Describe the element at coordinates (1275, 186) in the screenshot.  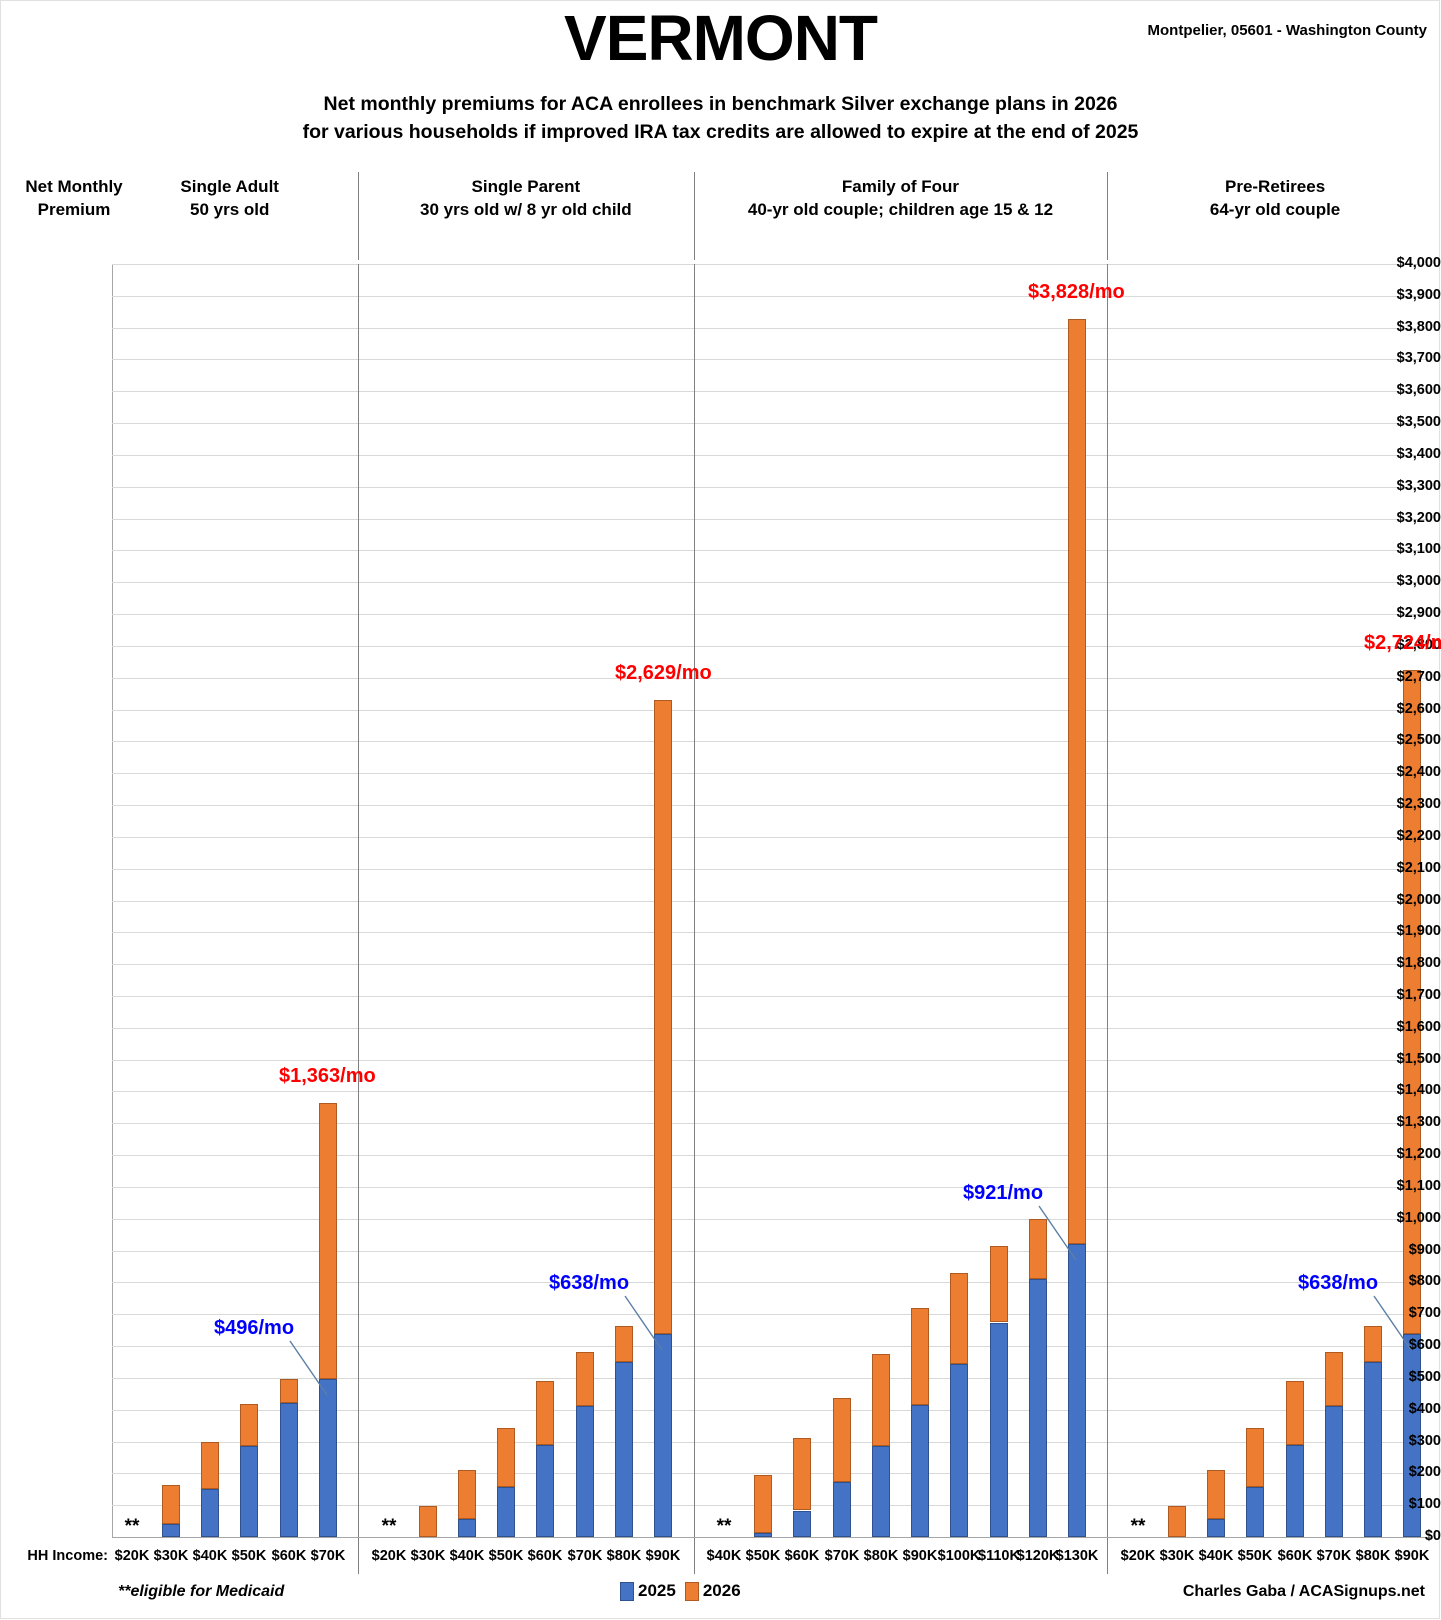
I see `panel-title: Pre-Retirees` at that location.